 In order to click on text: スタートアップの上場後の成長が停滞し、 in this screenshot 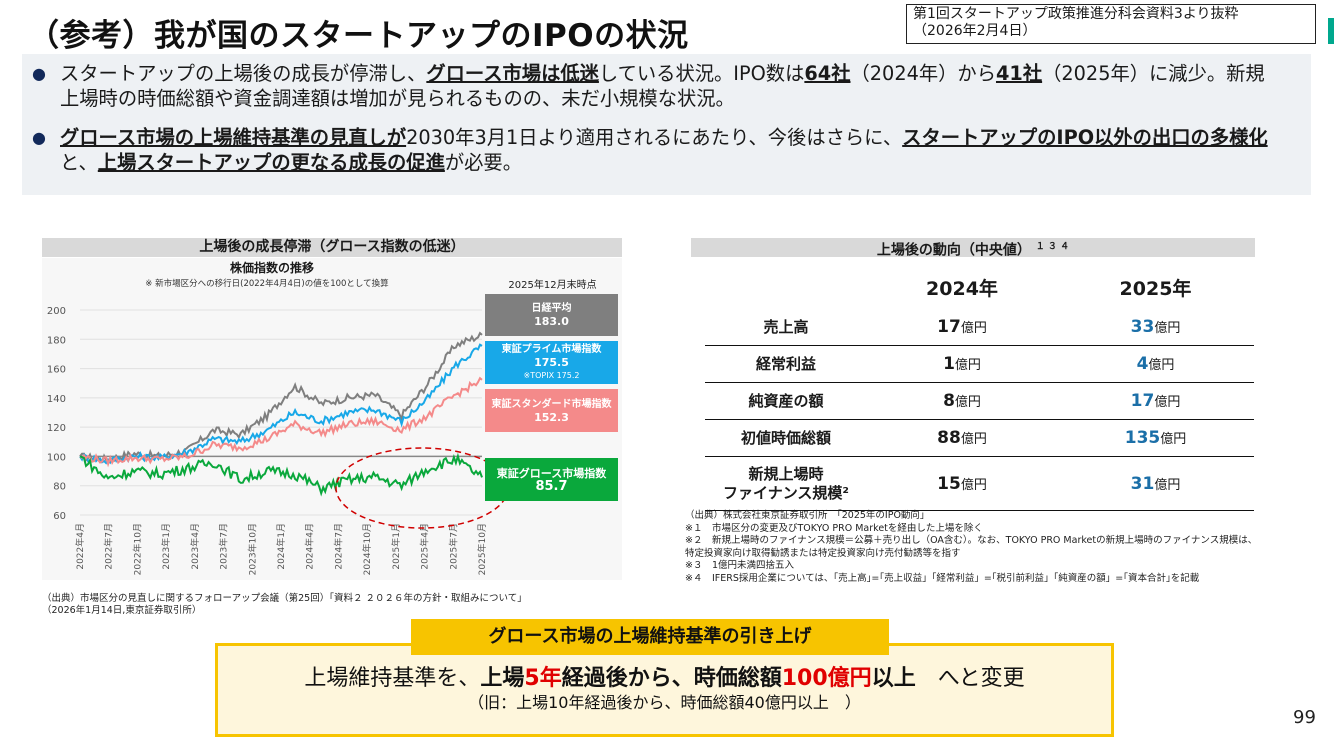, I will do `click(243, 73)`.